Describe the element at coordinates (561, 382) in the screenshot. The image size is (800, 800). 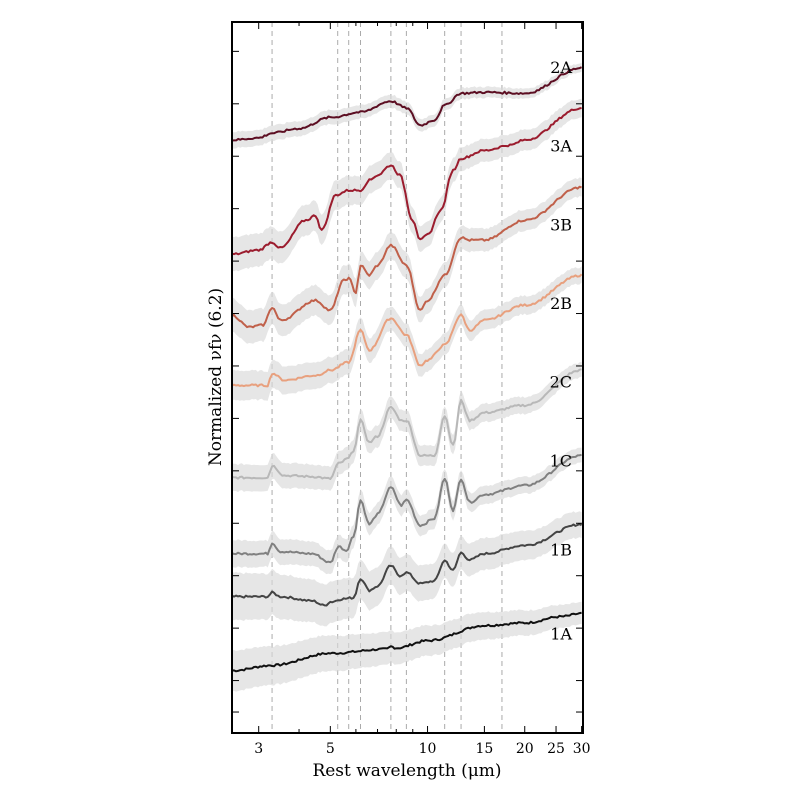
I see `series-label-2C: 2C` at that location.